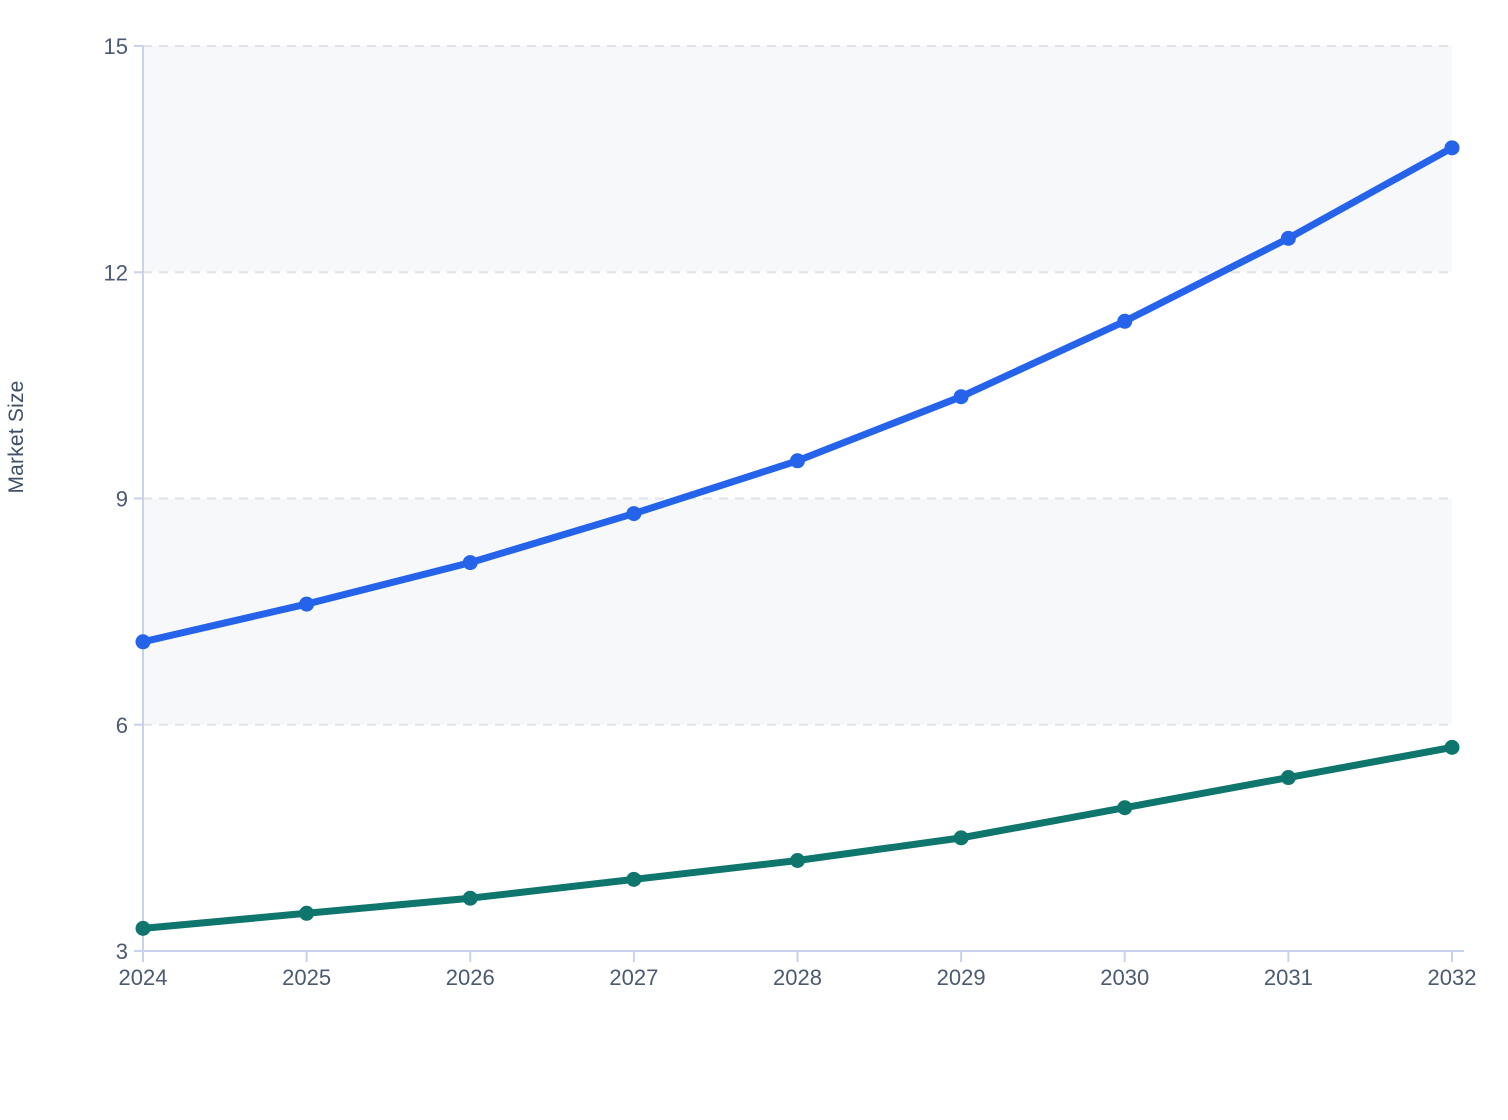 This screenshot has height=1120, width=1508. What do you see at coordinates (306, 977) in the screenshot?
I see `x-tick-label: 2025` at bounding box center [306, 977].